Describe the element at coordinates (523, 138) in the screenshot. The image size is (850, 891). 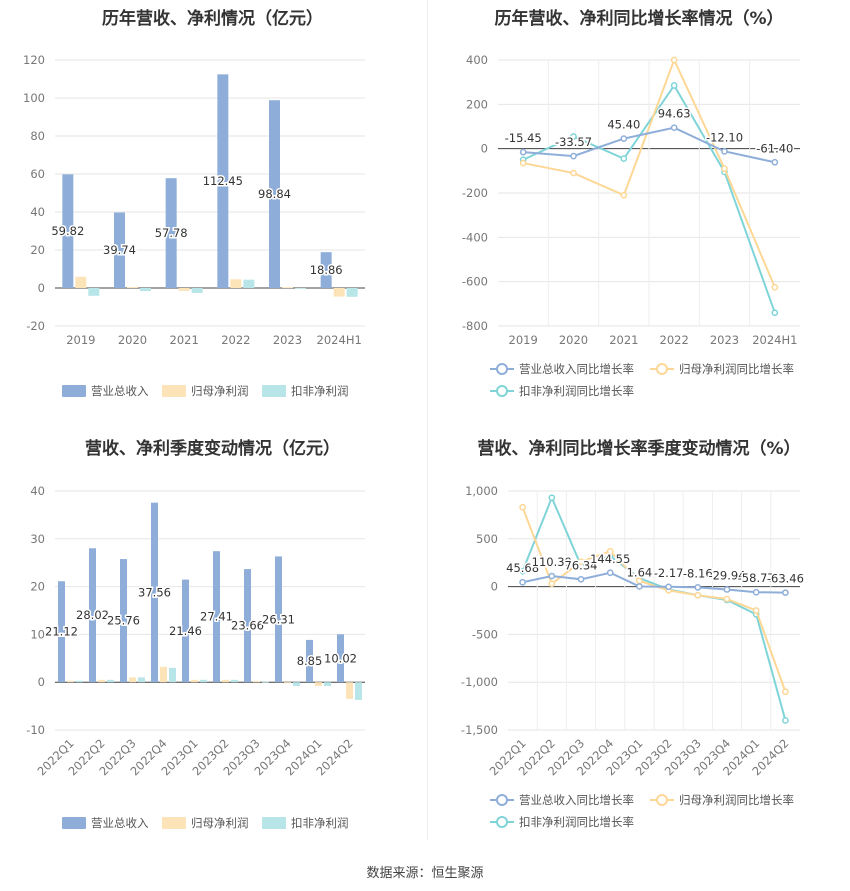
I see `data-label: -15.45` at that location.